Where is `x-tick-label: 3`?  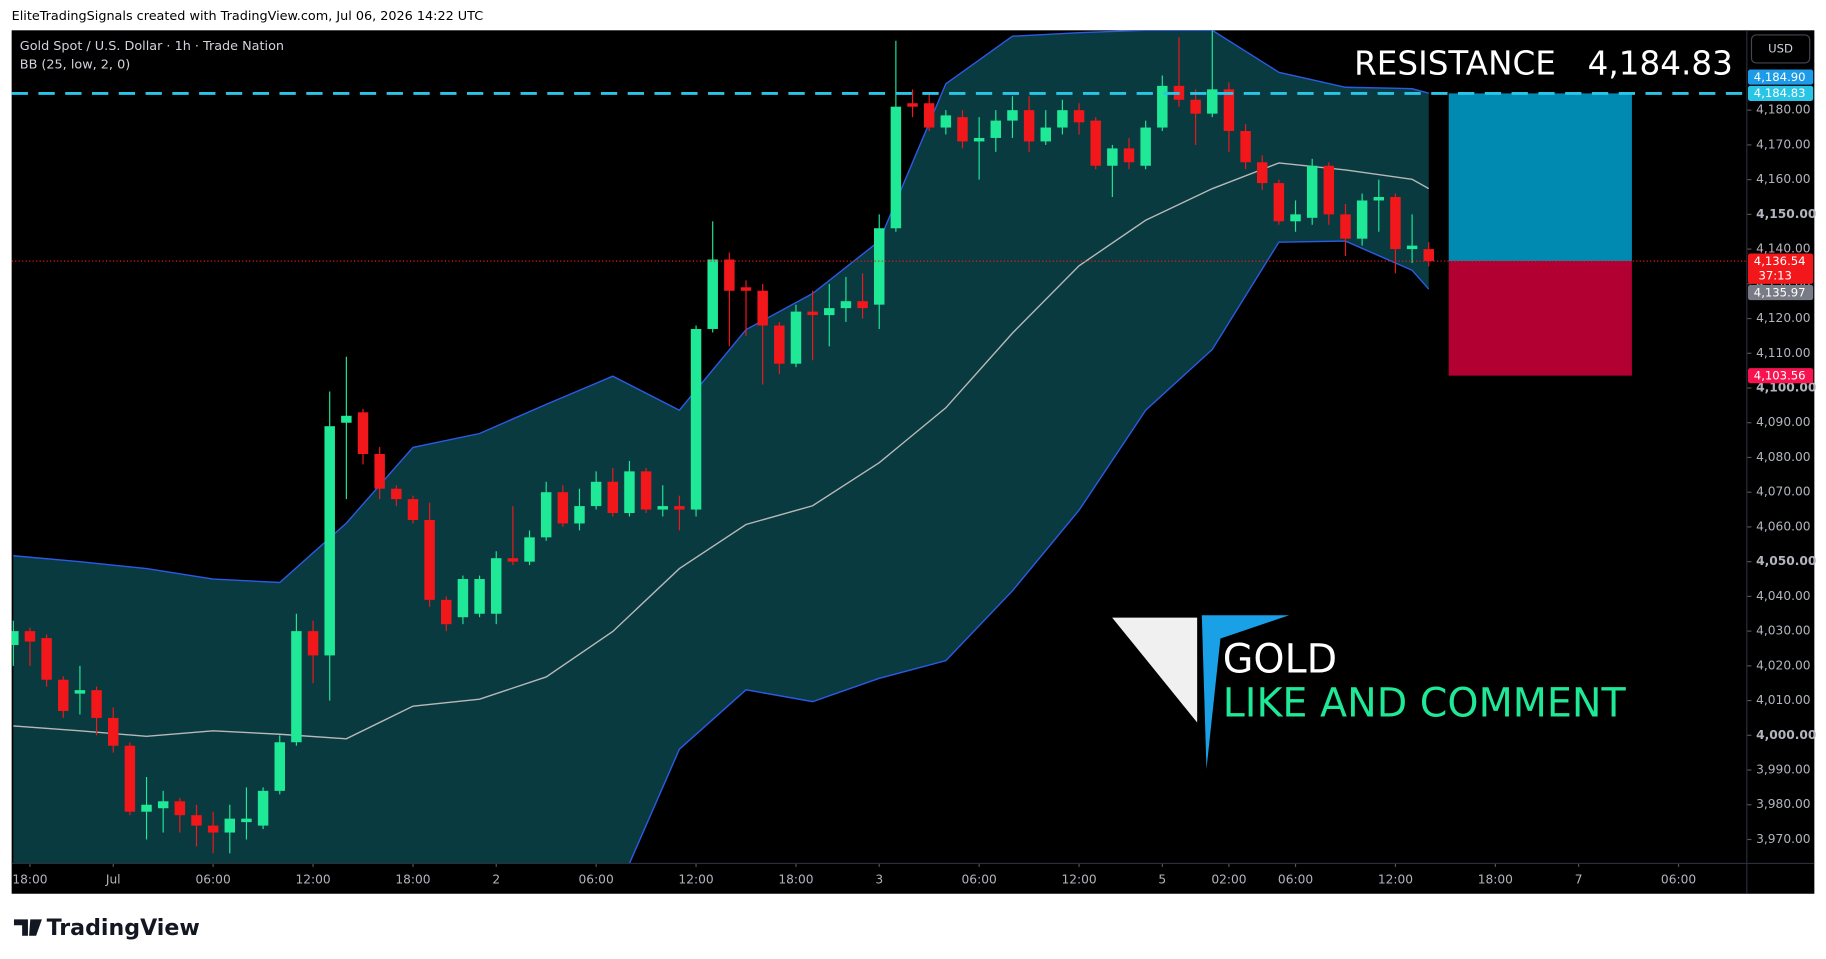 x-tick-label: 3 is located at coordinates (879, 879).